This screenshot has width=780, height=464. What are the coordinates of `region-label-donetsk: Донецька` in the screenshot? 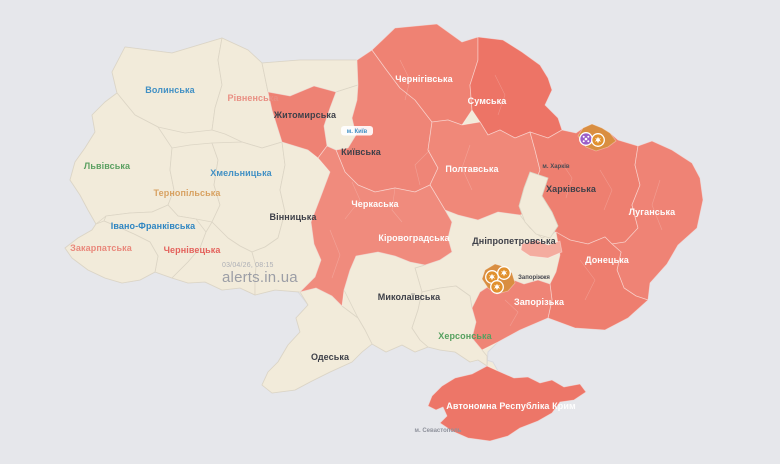 It's located at (607, 260).